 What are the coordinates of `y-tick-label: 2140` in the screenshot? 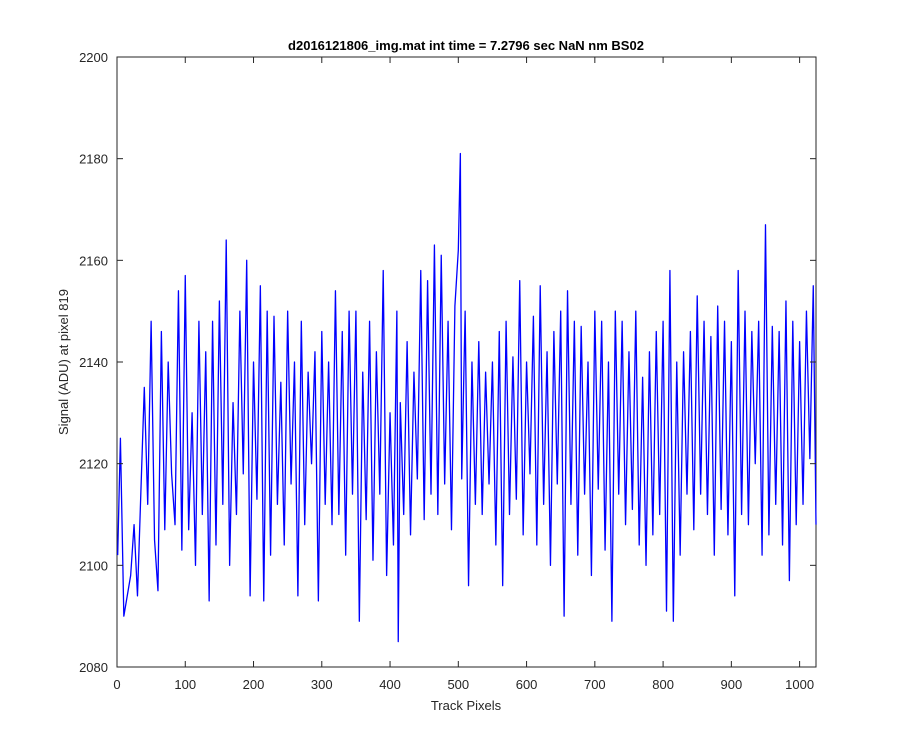 It's located at (93, 362).